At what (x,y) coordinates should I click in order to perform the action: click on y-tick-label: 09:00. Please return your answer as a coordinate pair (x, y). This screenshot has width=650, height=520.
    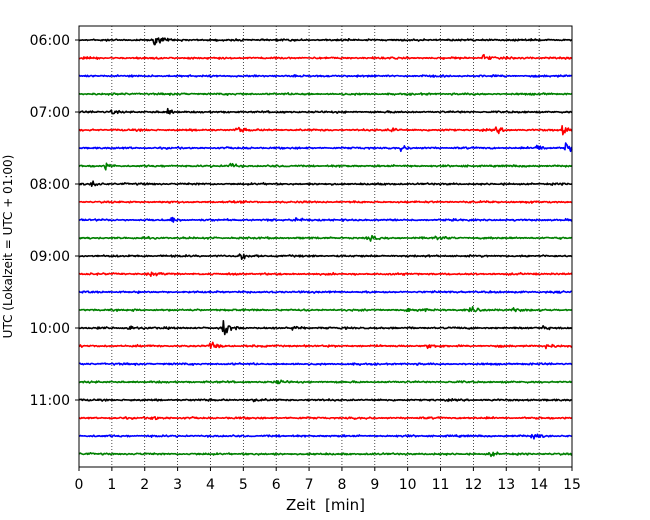
    Looking at the image, I should click on (50, 257).